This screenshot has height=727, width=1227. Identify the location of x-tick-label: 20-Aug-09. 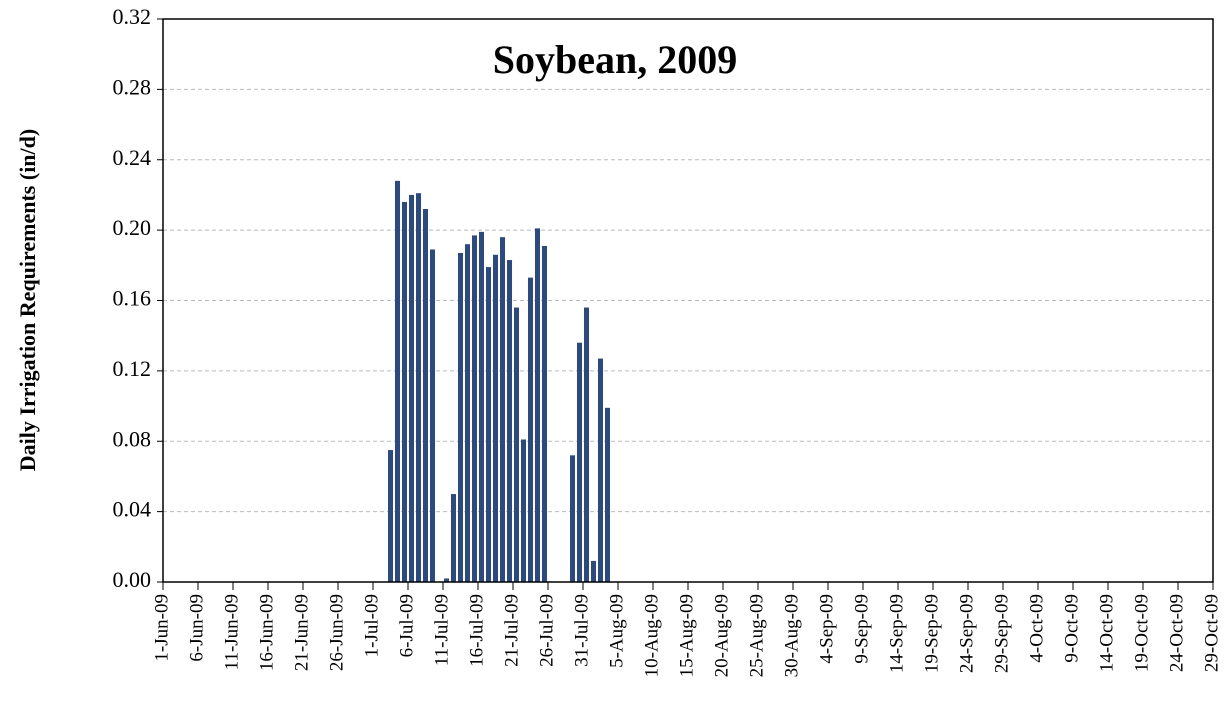
(721, 635).